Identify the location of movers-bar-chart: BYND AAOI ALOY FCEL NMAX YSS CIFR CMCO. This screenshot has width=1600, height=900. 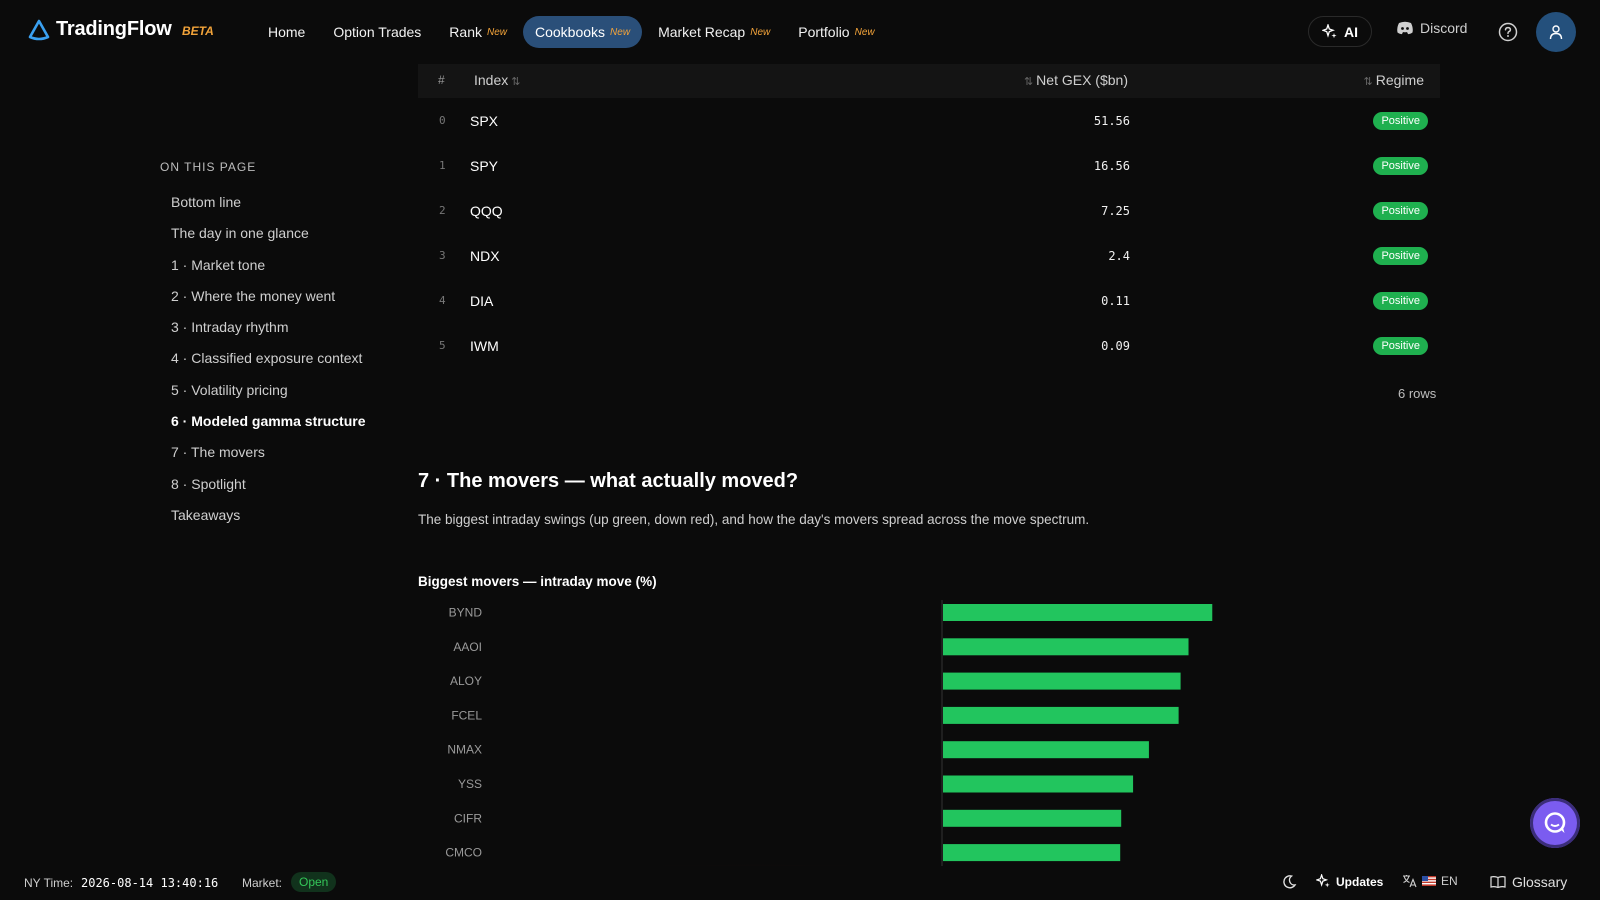
(829, 733).